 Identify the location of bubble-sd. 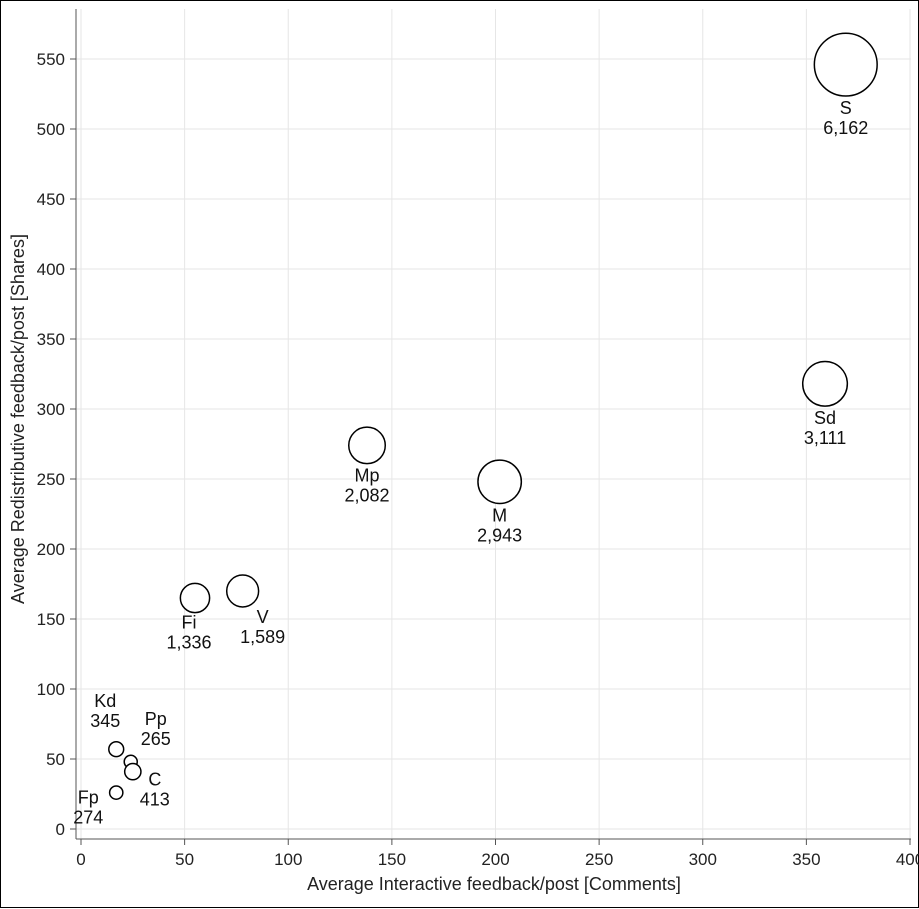
(825, 383).